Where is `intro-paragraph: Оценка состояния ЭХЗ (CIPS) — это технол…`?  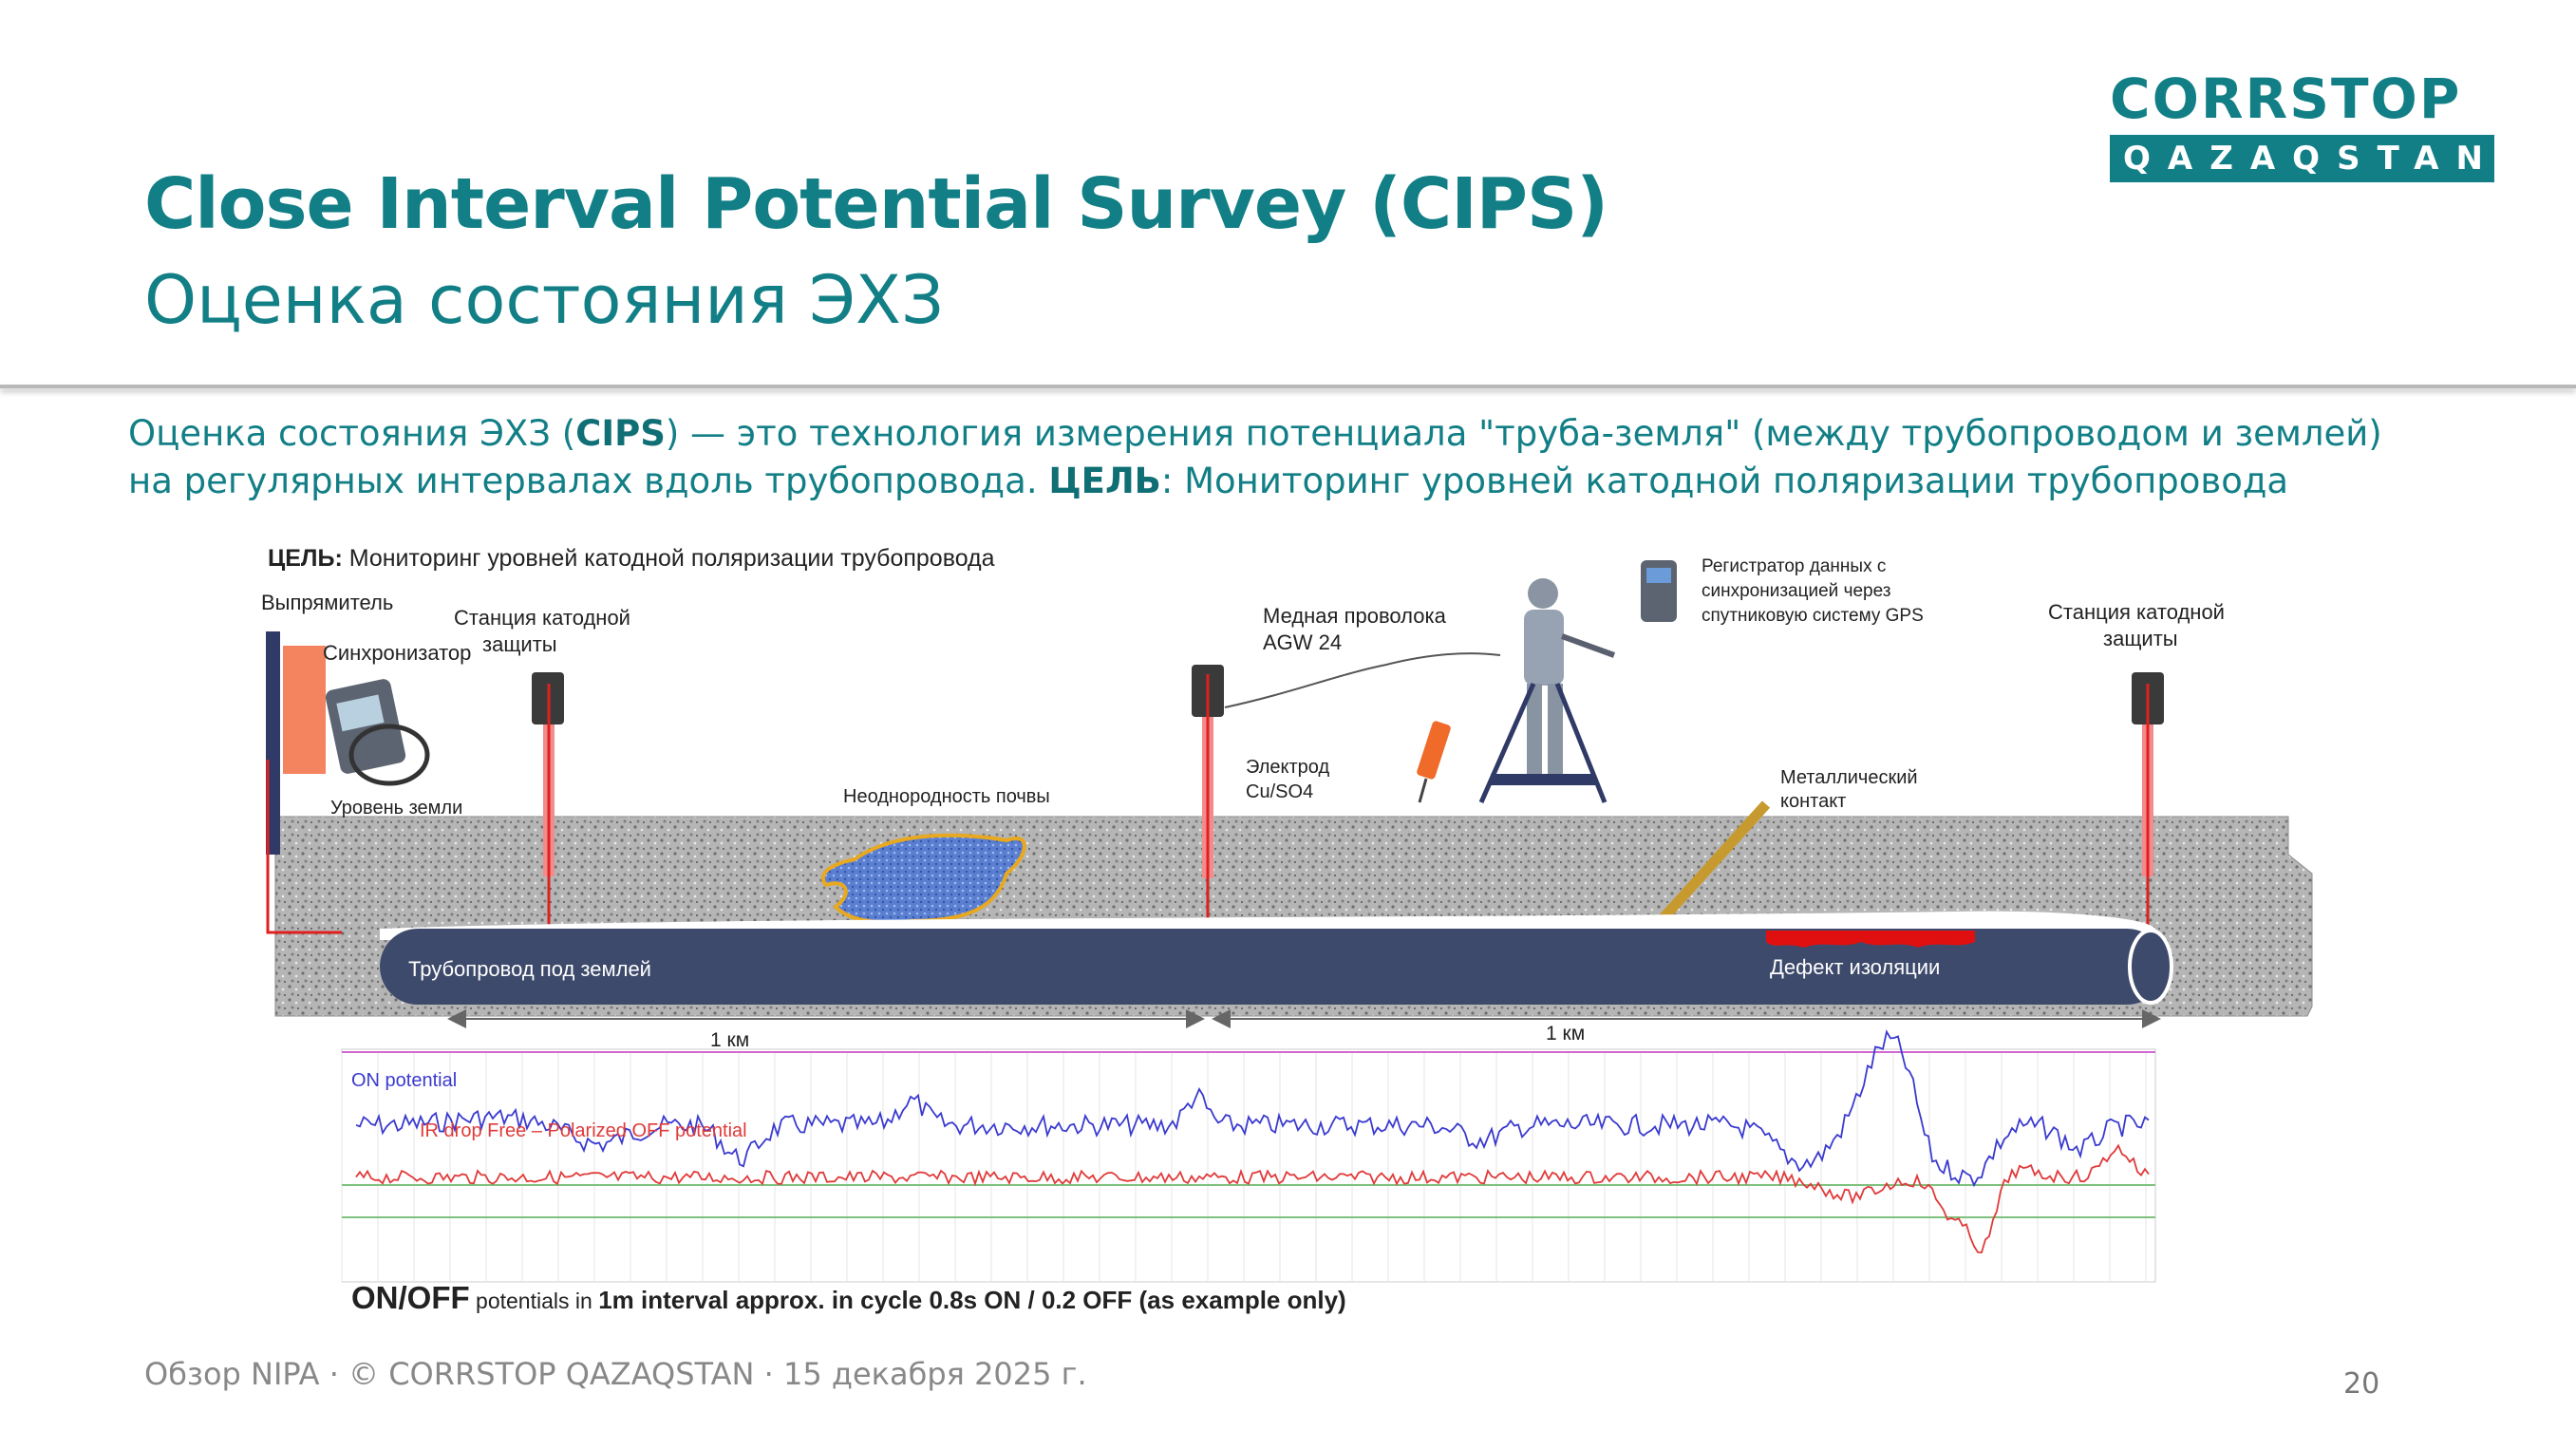
intro-paragraph: Оценка состояния ЭХЗ (CIPS) — это технол… is located at coordinates (1343, 457).